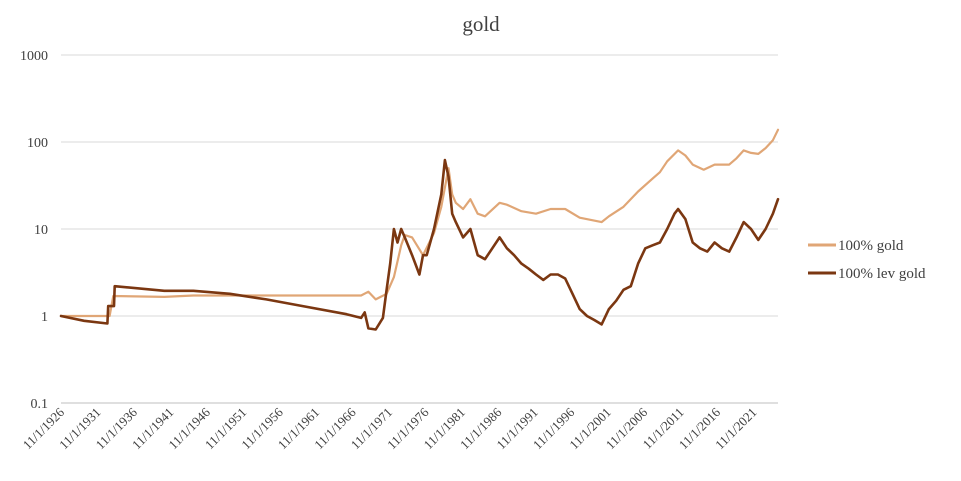 This screenshot has width=961, height=481. Describe the element at coordinates (871, 246) in the screenshot. I see `legend-label: 100% gold` at that location.